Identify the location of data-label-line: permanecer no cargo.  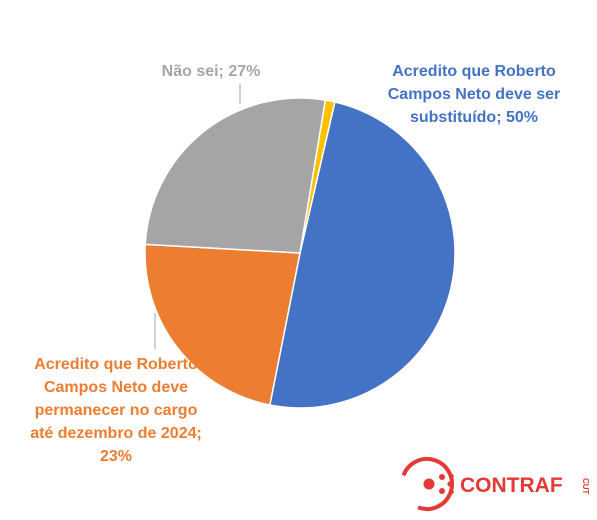
(116, 410).